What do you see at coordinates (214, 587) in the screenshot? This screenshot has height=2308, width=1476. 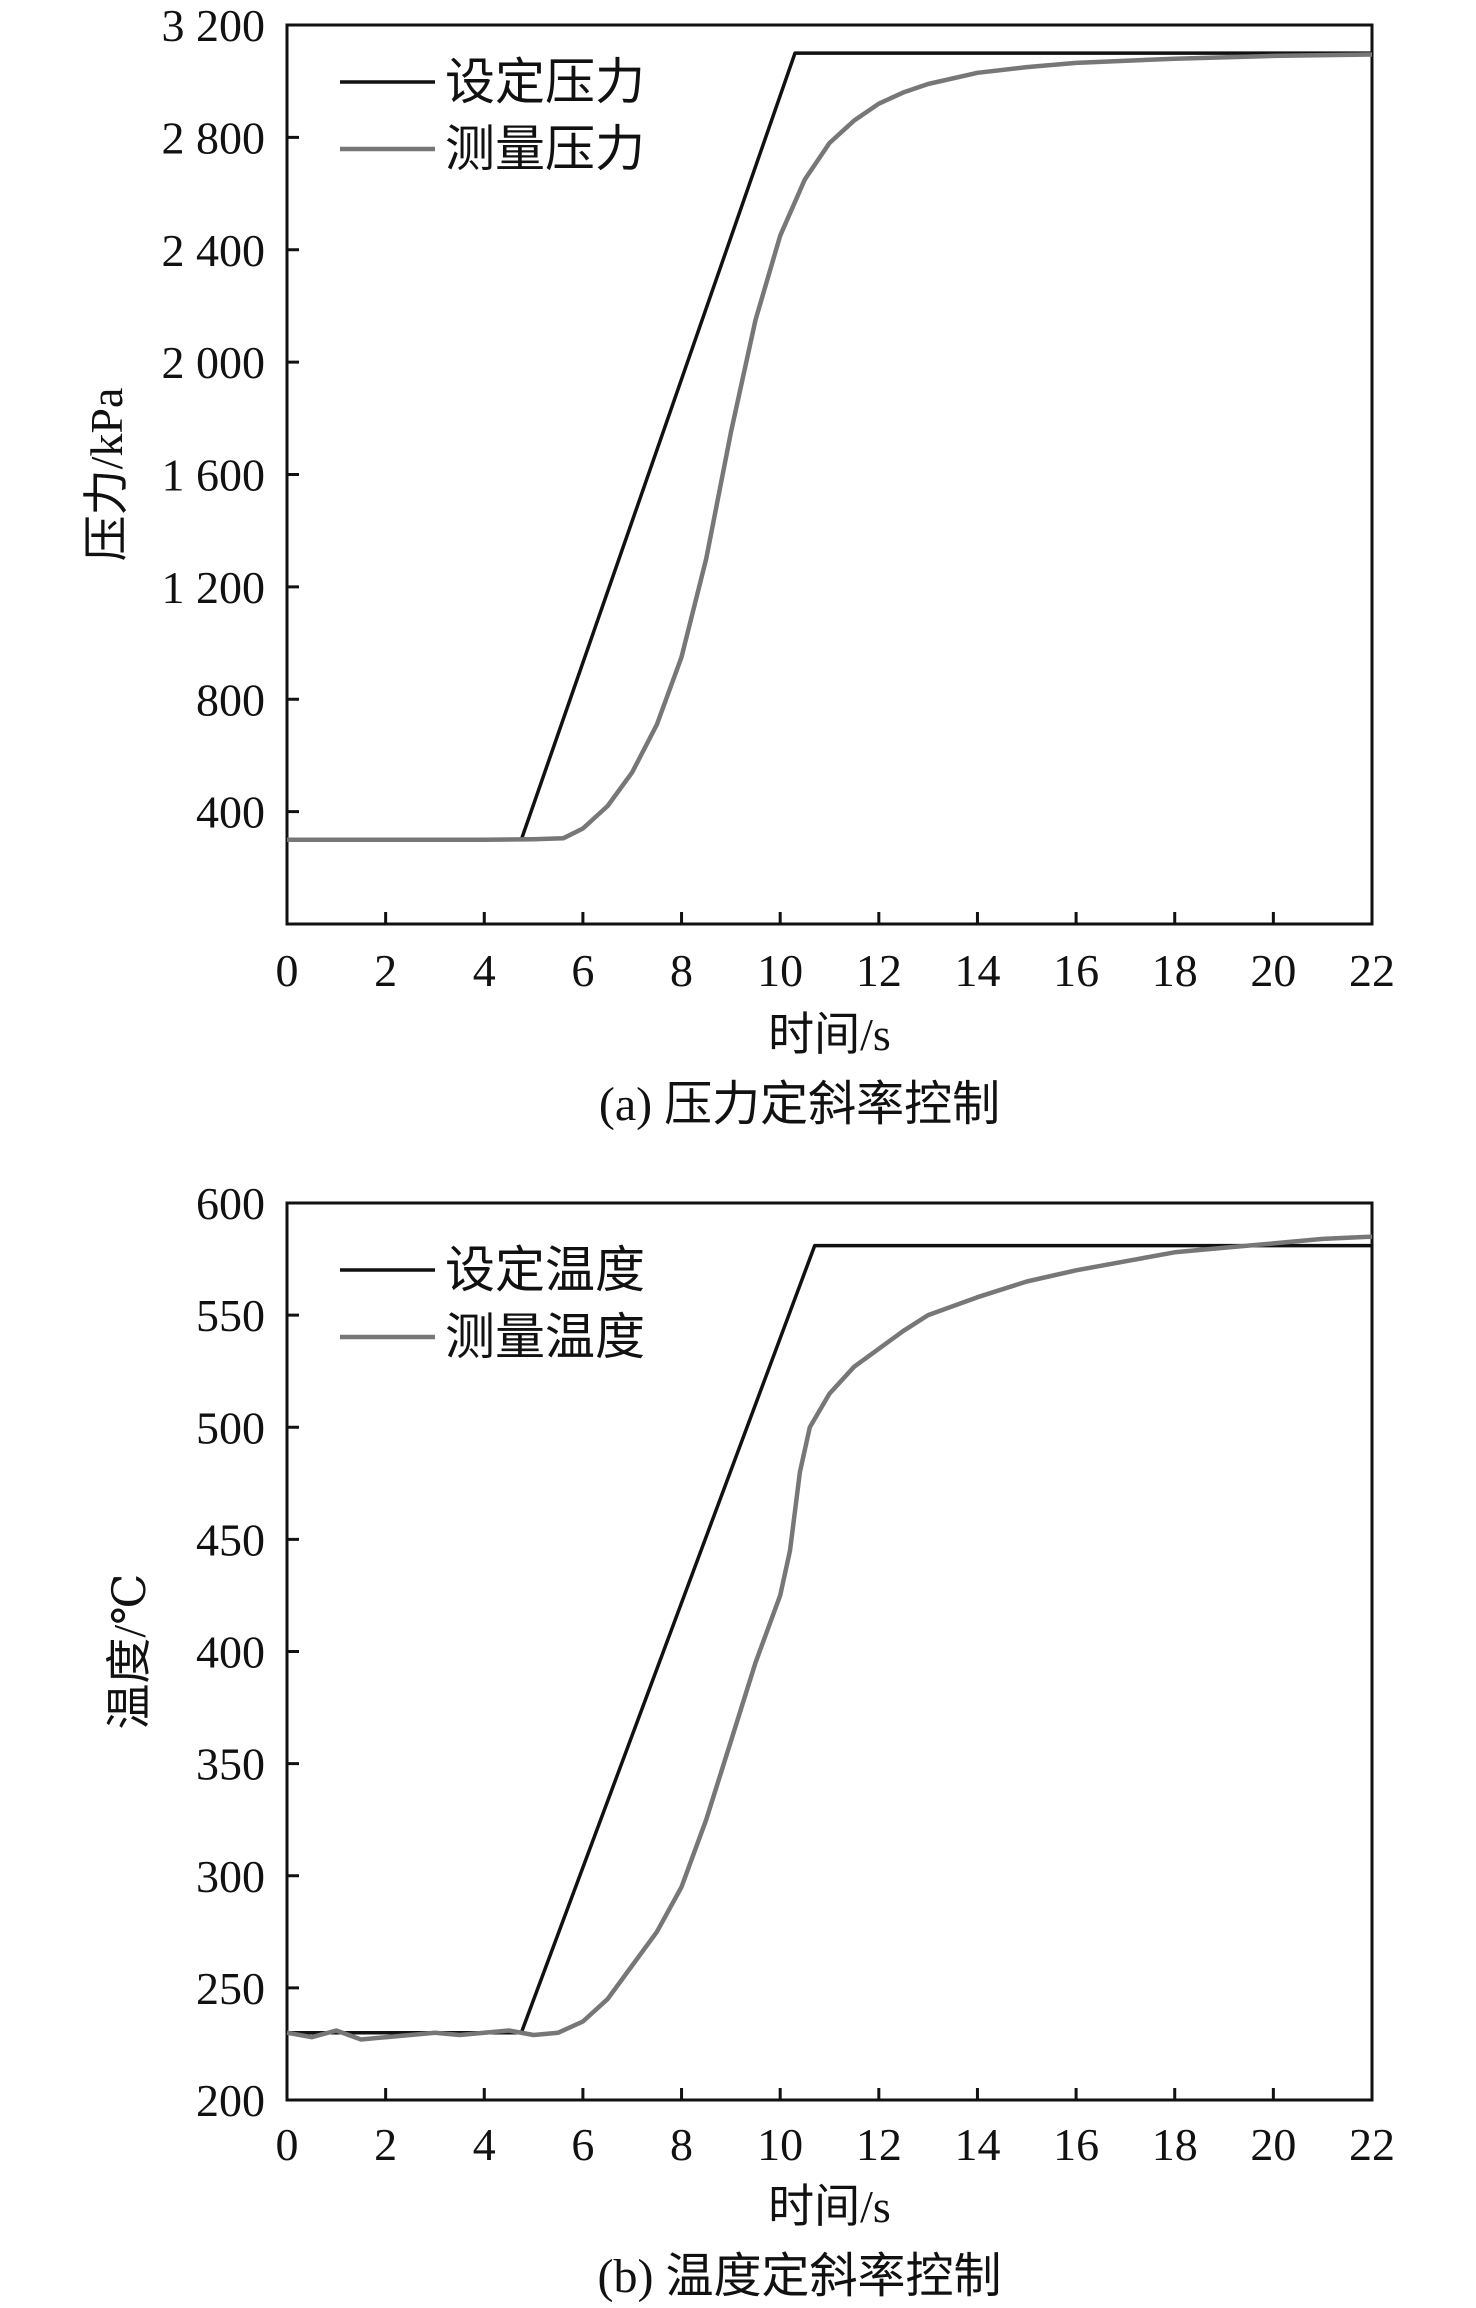 I see `y-tick-label: 1 200` at bounding box center [214, 587].